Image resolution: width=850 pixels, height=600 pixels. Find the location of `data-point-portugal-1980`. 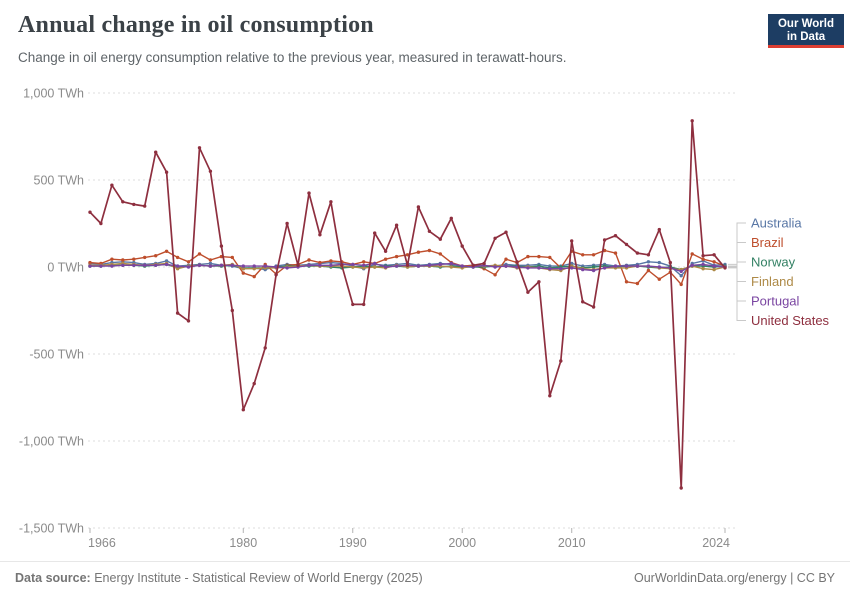

data-point-portugal-1980 is located at coordinates (243, 266).